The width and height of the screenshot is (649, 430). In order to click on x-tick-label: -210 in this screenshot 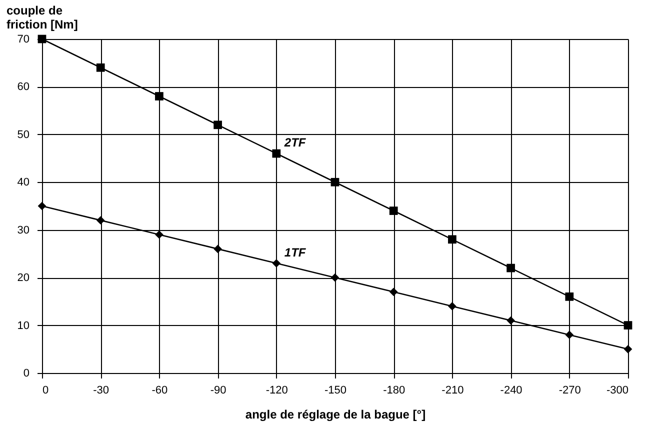, I will do `click(453, 390)`.